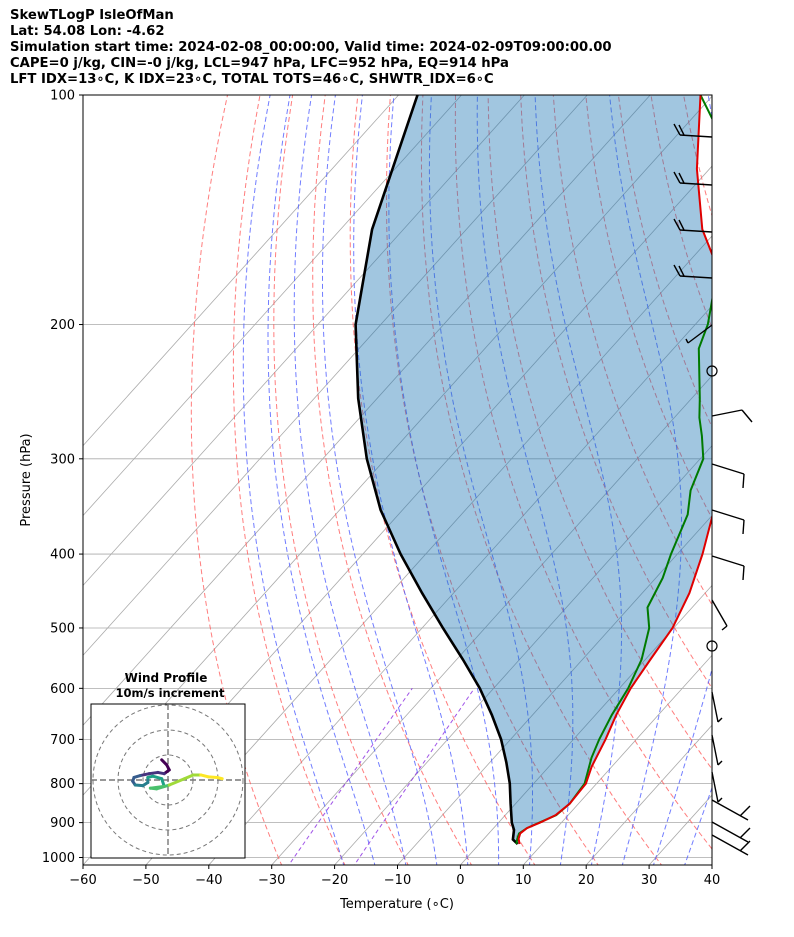  I want to click on x-tick-label: −50, so click(145, 880).